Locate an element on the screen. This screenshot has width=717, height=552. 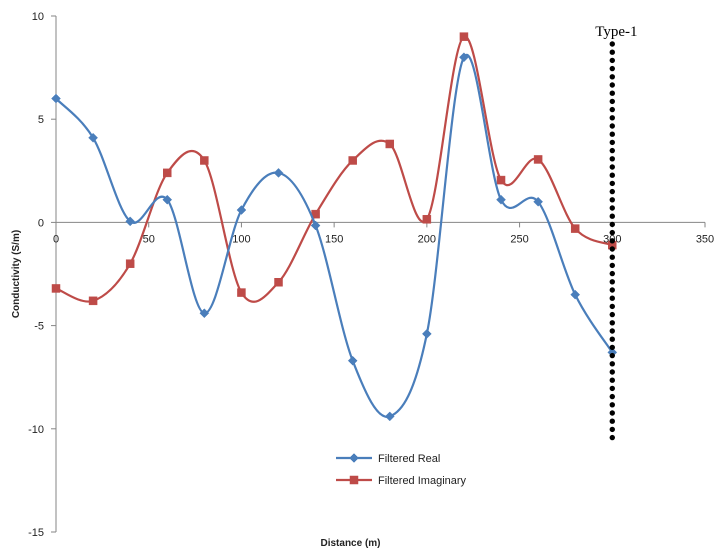
y-axis-title: Conductivity (S/m) is located at coordinates (16, 274).